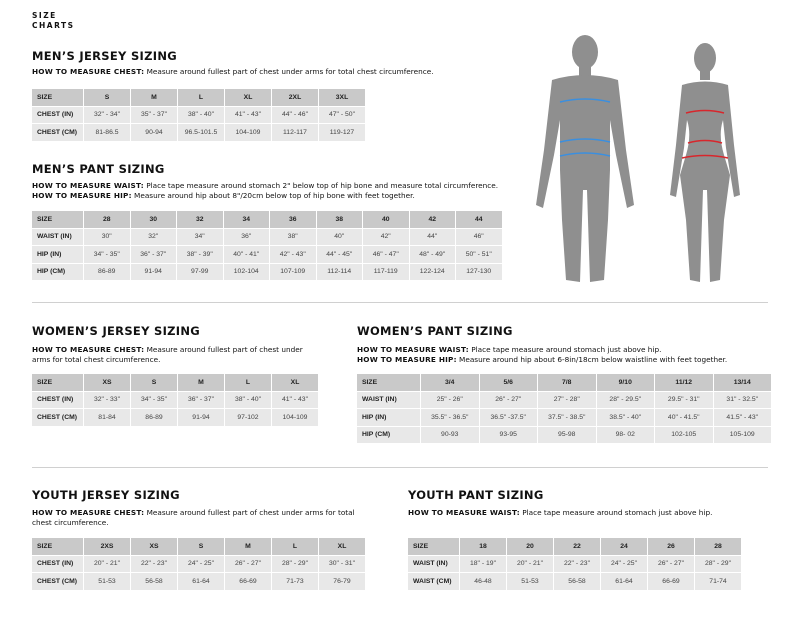  Describe the element at coordinates (153, 219) in the screenshot. I see `size-header-cell: 30` at that location.